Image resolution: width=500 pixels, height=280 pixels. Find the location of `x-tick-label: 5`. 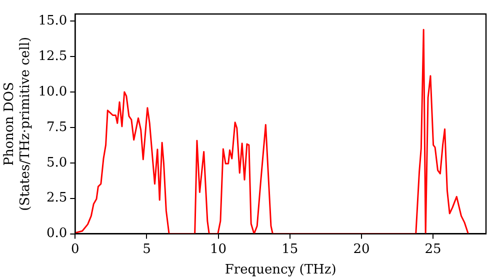

x-tick-label: 5 is located at coordinates (146, 249).